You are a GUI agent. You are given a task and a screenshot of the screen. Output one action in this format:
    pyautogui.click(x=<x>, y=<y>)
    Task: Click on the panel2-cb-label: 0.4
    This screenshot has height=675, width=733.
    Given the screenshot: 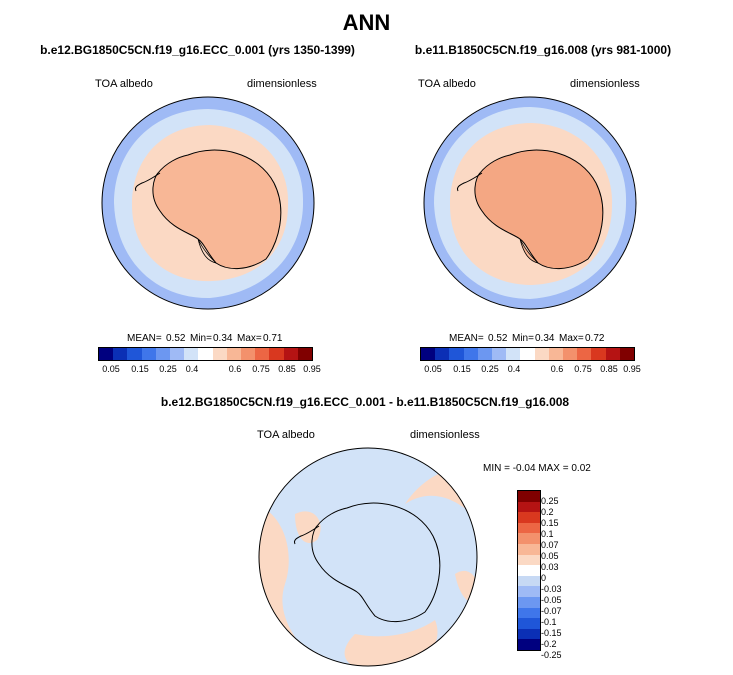 What is the action you would take?
    pyautogui.click(x=514, y=369)
    